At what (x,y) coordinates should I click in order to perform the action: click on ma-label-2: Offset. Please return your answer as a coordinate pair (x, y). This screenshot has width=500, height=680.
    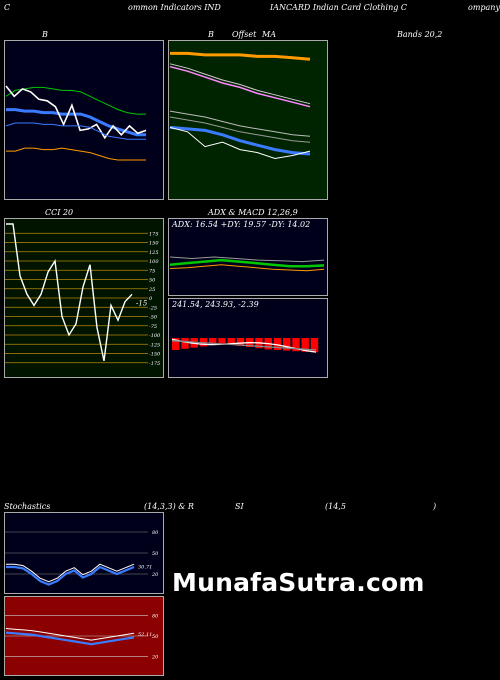
    Looking at the image, I should click on (244, 34).